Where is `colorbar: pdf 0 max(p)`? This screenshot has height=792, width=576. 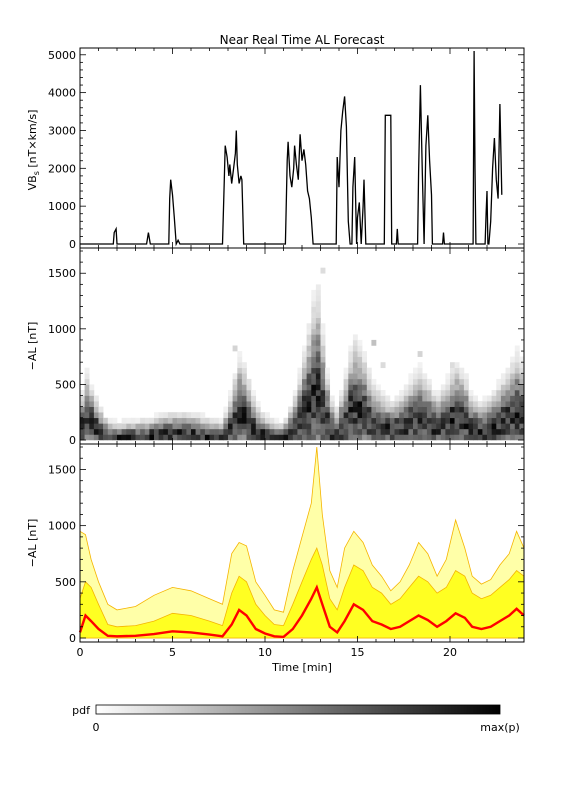
colorbar: pdf 0 max(p) is located at coordinates (296, 719).